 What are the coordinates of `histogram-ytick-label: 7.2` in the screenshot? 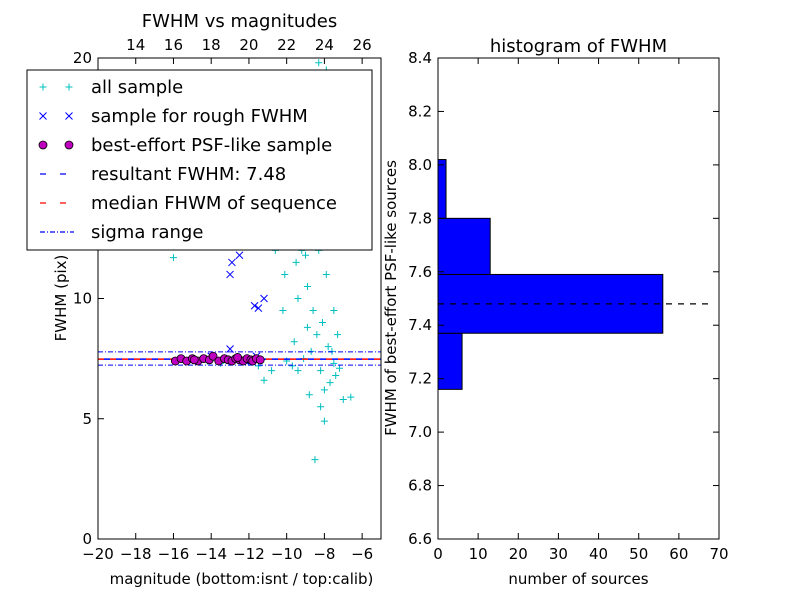 It's located at (420, 379).